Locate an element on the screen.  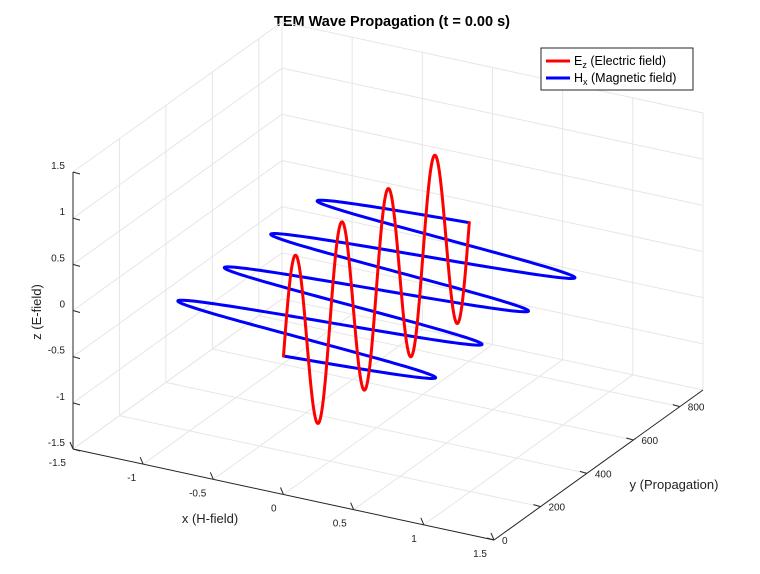
y-tick-label: 800 is located at coordinates (696, 408).